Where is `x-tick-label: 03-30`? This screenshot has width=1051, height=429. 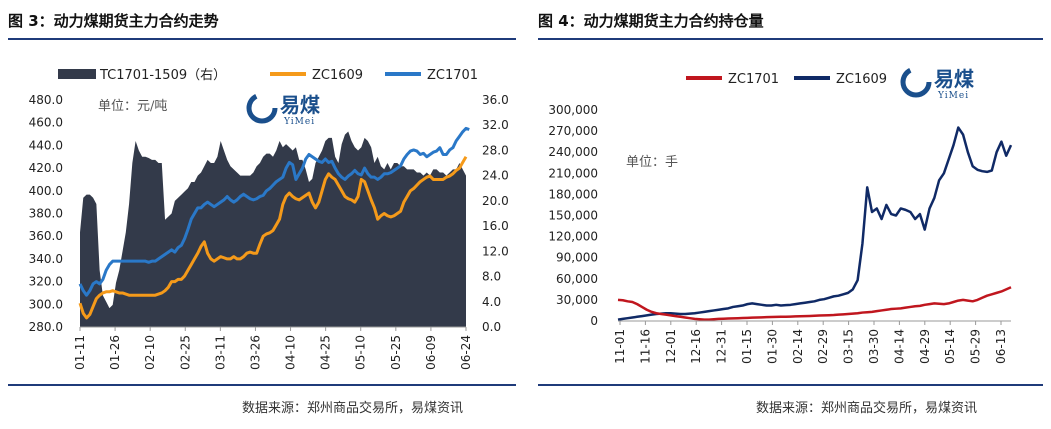
x-tick-label: 03-30 is located at coordinates (874, 346).